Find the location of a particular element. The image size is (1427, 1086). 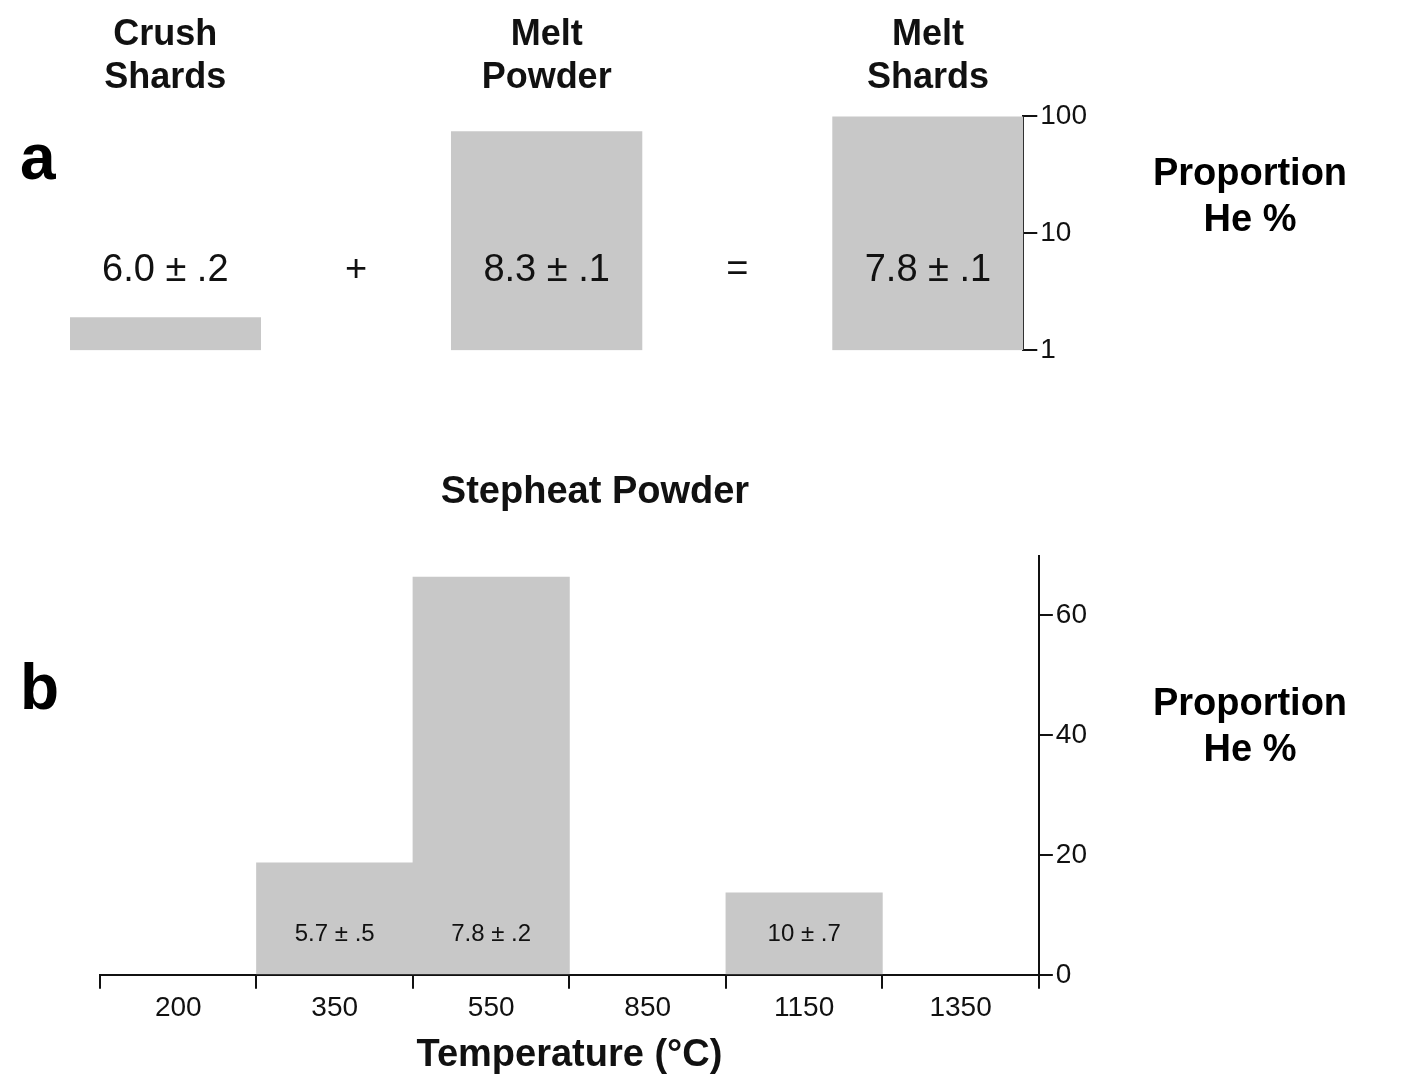

x-tick-label: 350 is located at coordinates (335, 1007).